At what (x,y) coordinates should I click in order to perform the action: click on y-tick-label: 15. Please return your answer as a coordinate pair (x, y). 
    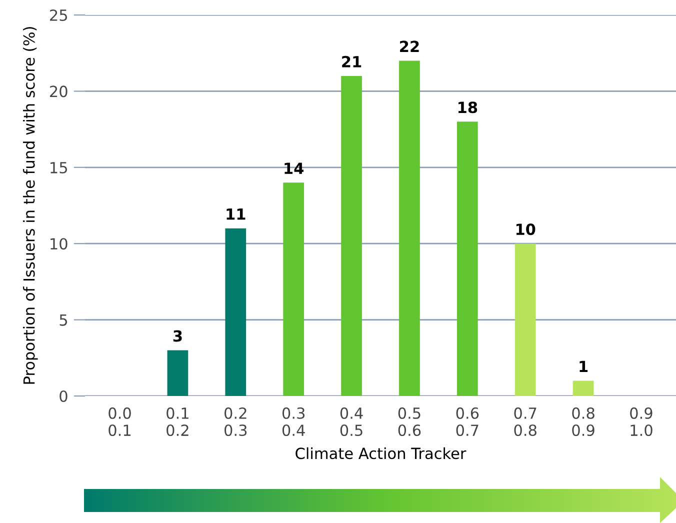
    Looking at the image, I should click on (58, 168).